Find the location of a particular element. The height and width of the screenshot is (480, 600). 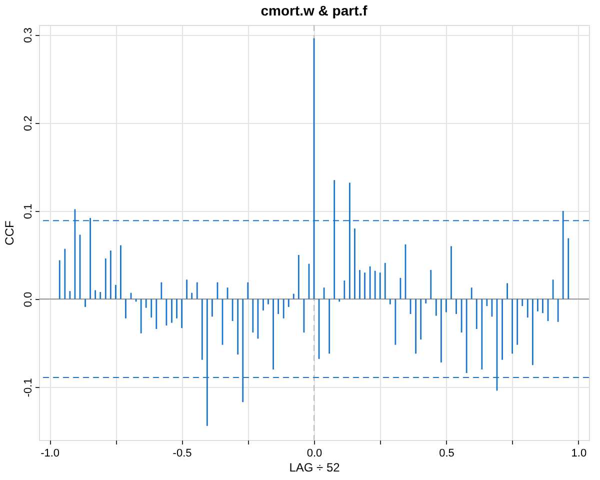

x-tick-label: 1.0 is located at coordinates (579, 454).